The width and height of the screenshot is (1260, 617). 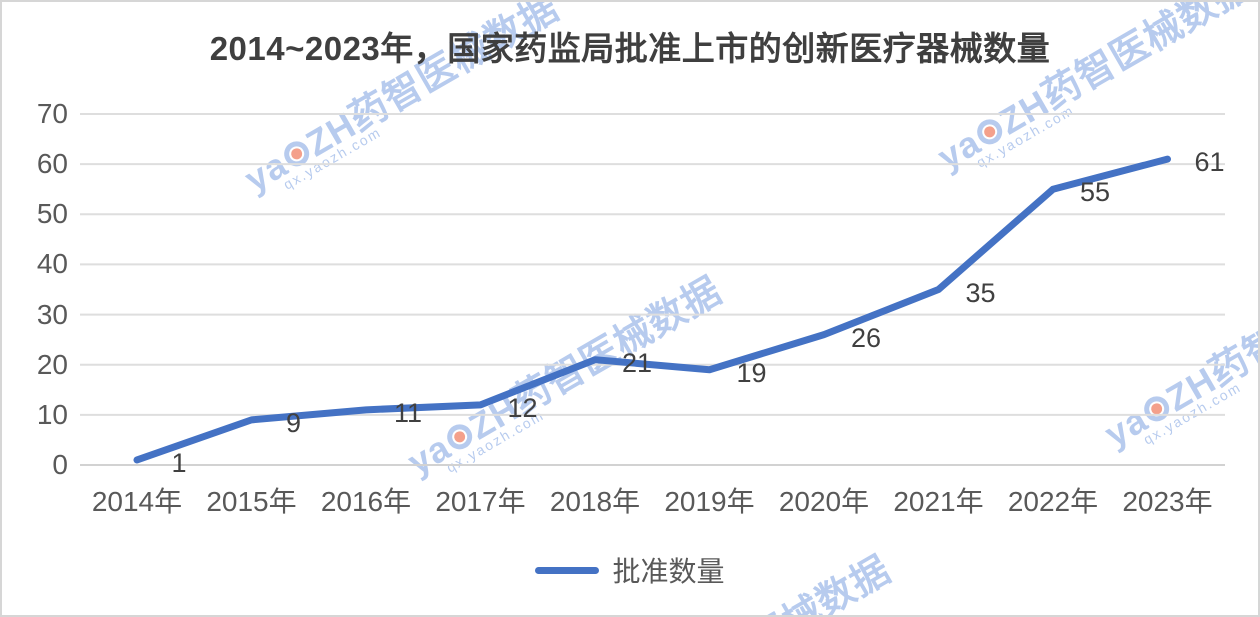 What do you see at coordinates (824, 501) in the screenshot?
I see `x-tick-label: 2020年` at bounding box center [824, 501].